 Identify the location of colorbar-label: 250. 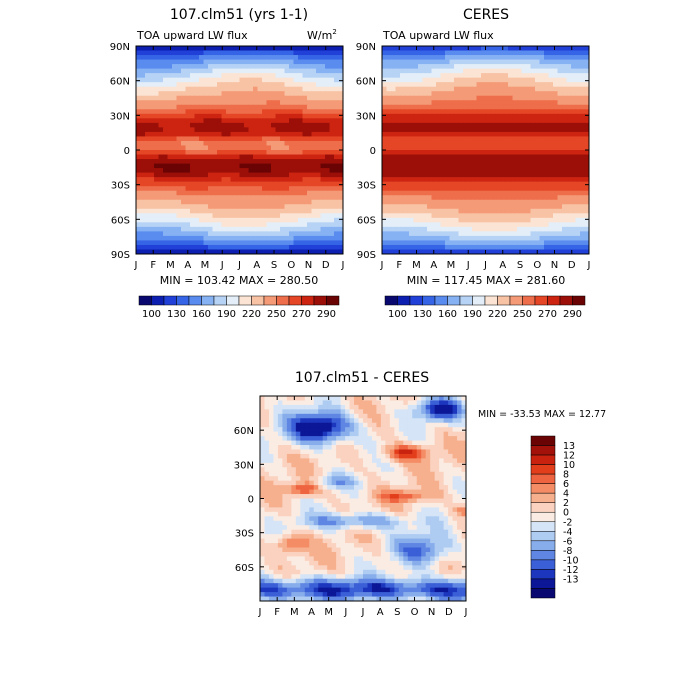
(276, 314).